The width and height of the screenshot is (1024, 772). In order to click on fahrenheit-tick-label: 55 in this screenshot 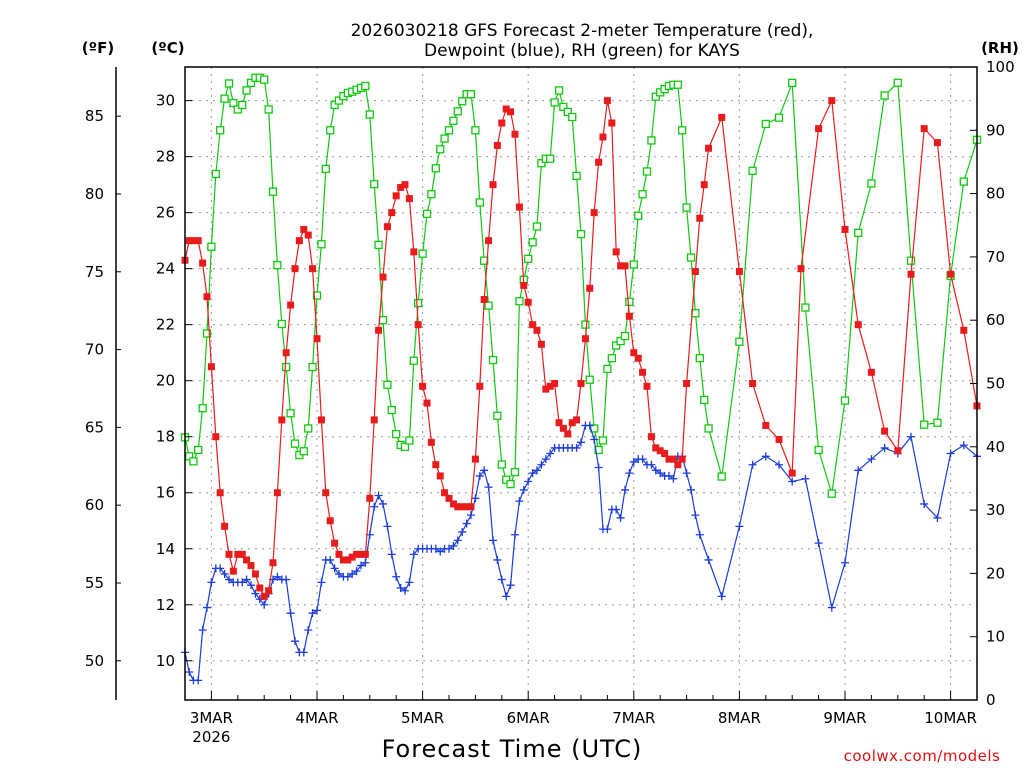, I will do `click(94, 583)`.